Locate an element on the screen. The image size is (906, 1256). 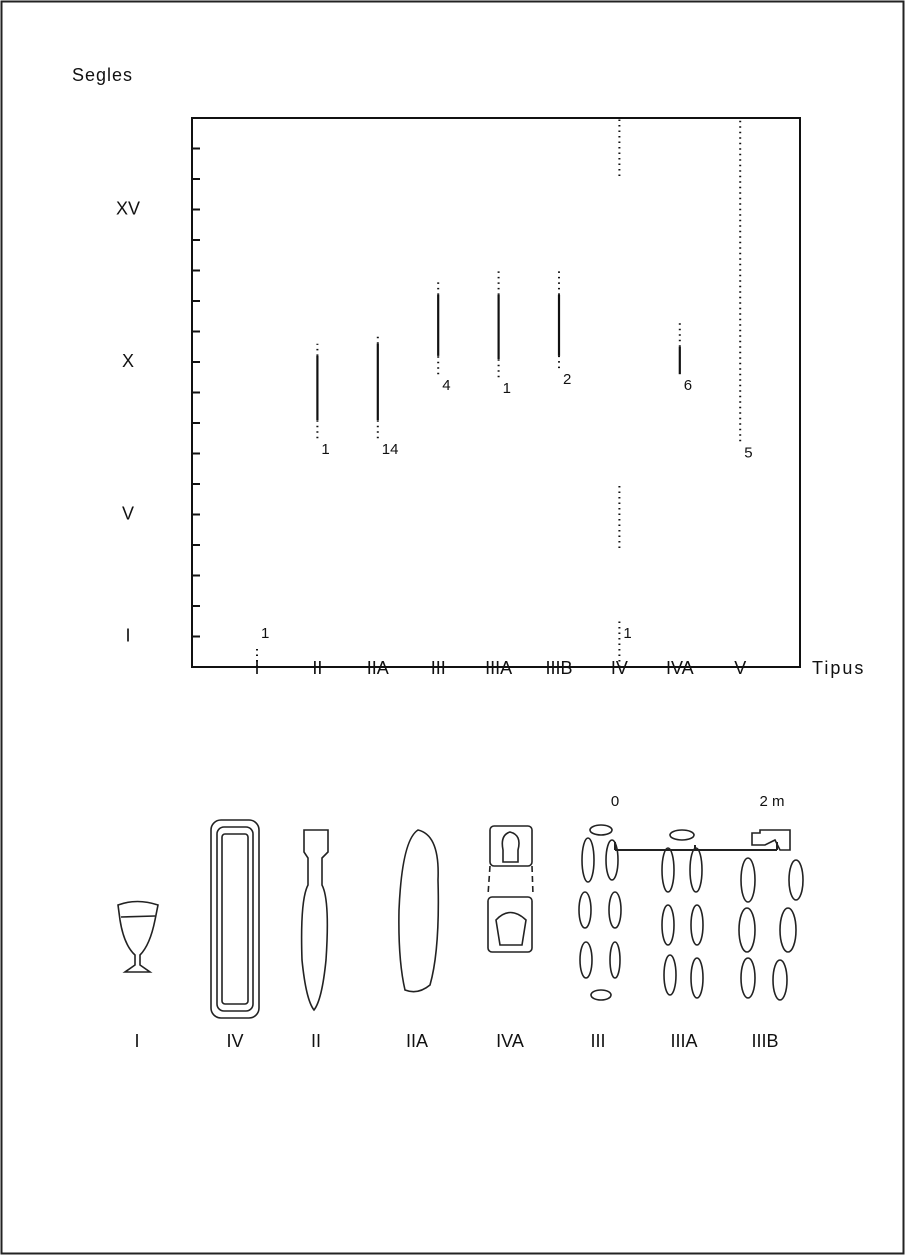
x-tick-label: II is located at coordinates (317, 668).